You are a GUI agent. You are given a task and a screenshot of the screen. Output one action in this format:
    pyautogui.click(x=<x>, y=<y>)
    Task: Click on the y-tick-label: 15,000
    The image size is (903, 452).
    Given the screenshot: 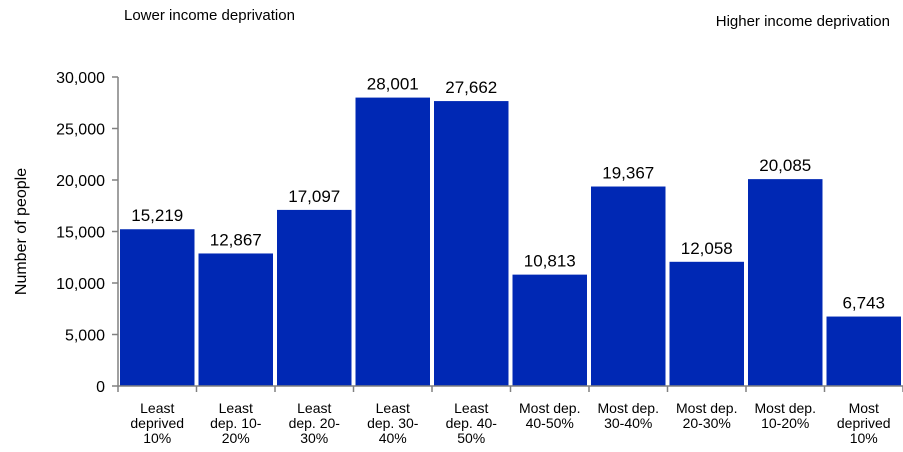 What is the action you would take?
    pyautogui.click(x=80, y=233)
    